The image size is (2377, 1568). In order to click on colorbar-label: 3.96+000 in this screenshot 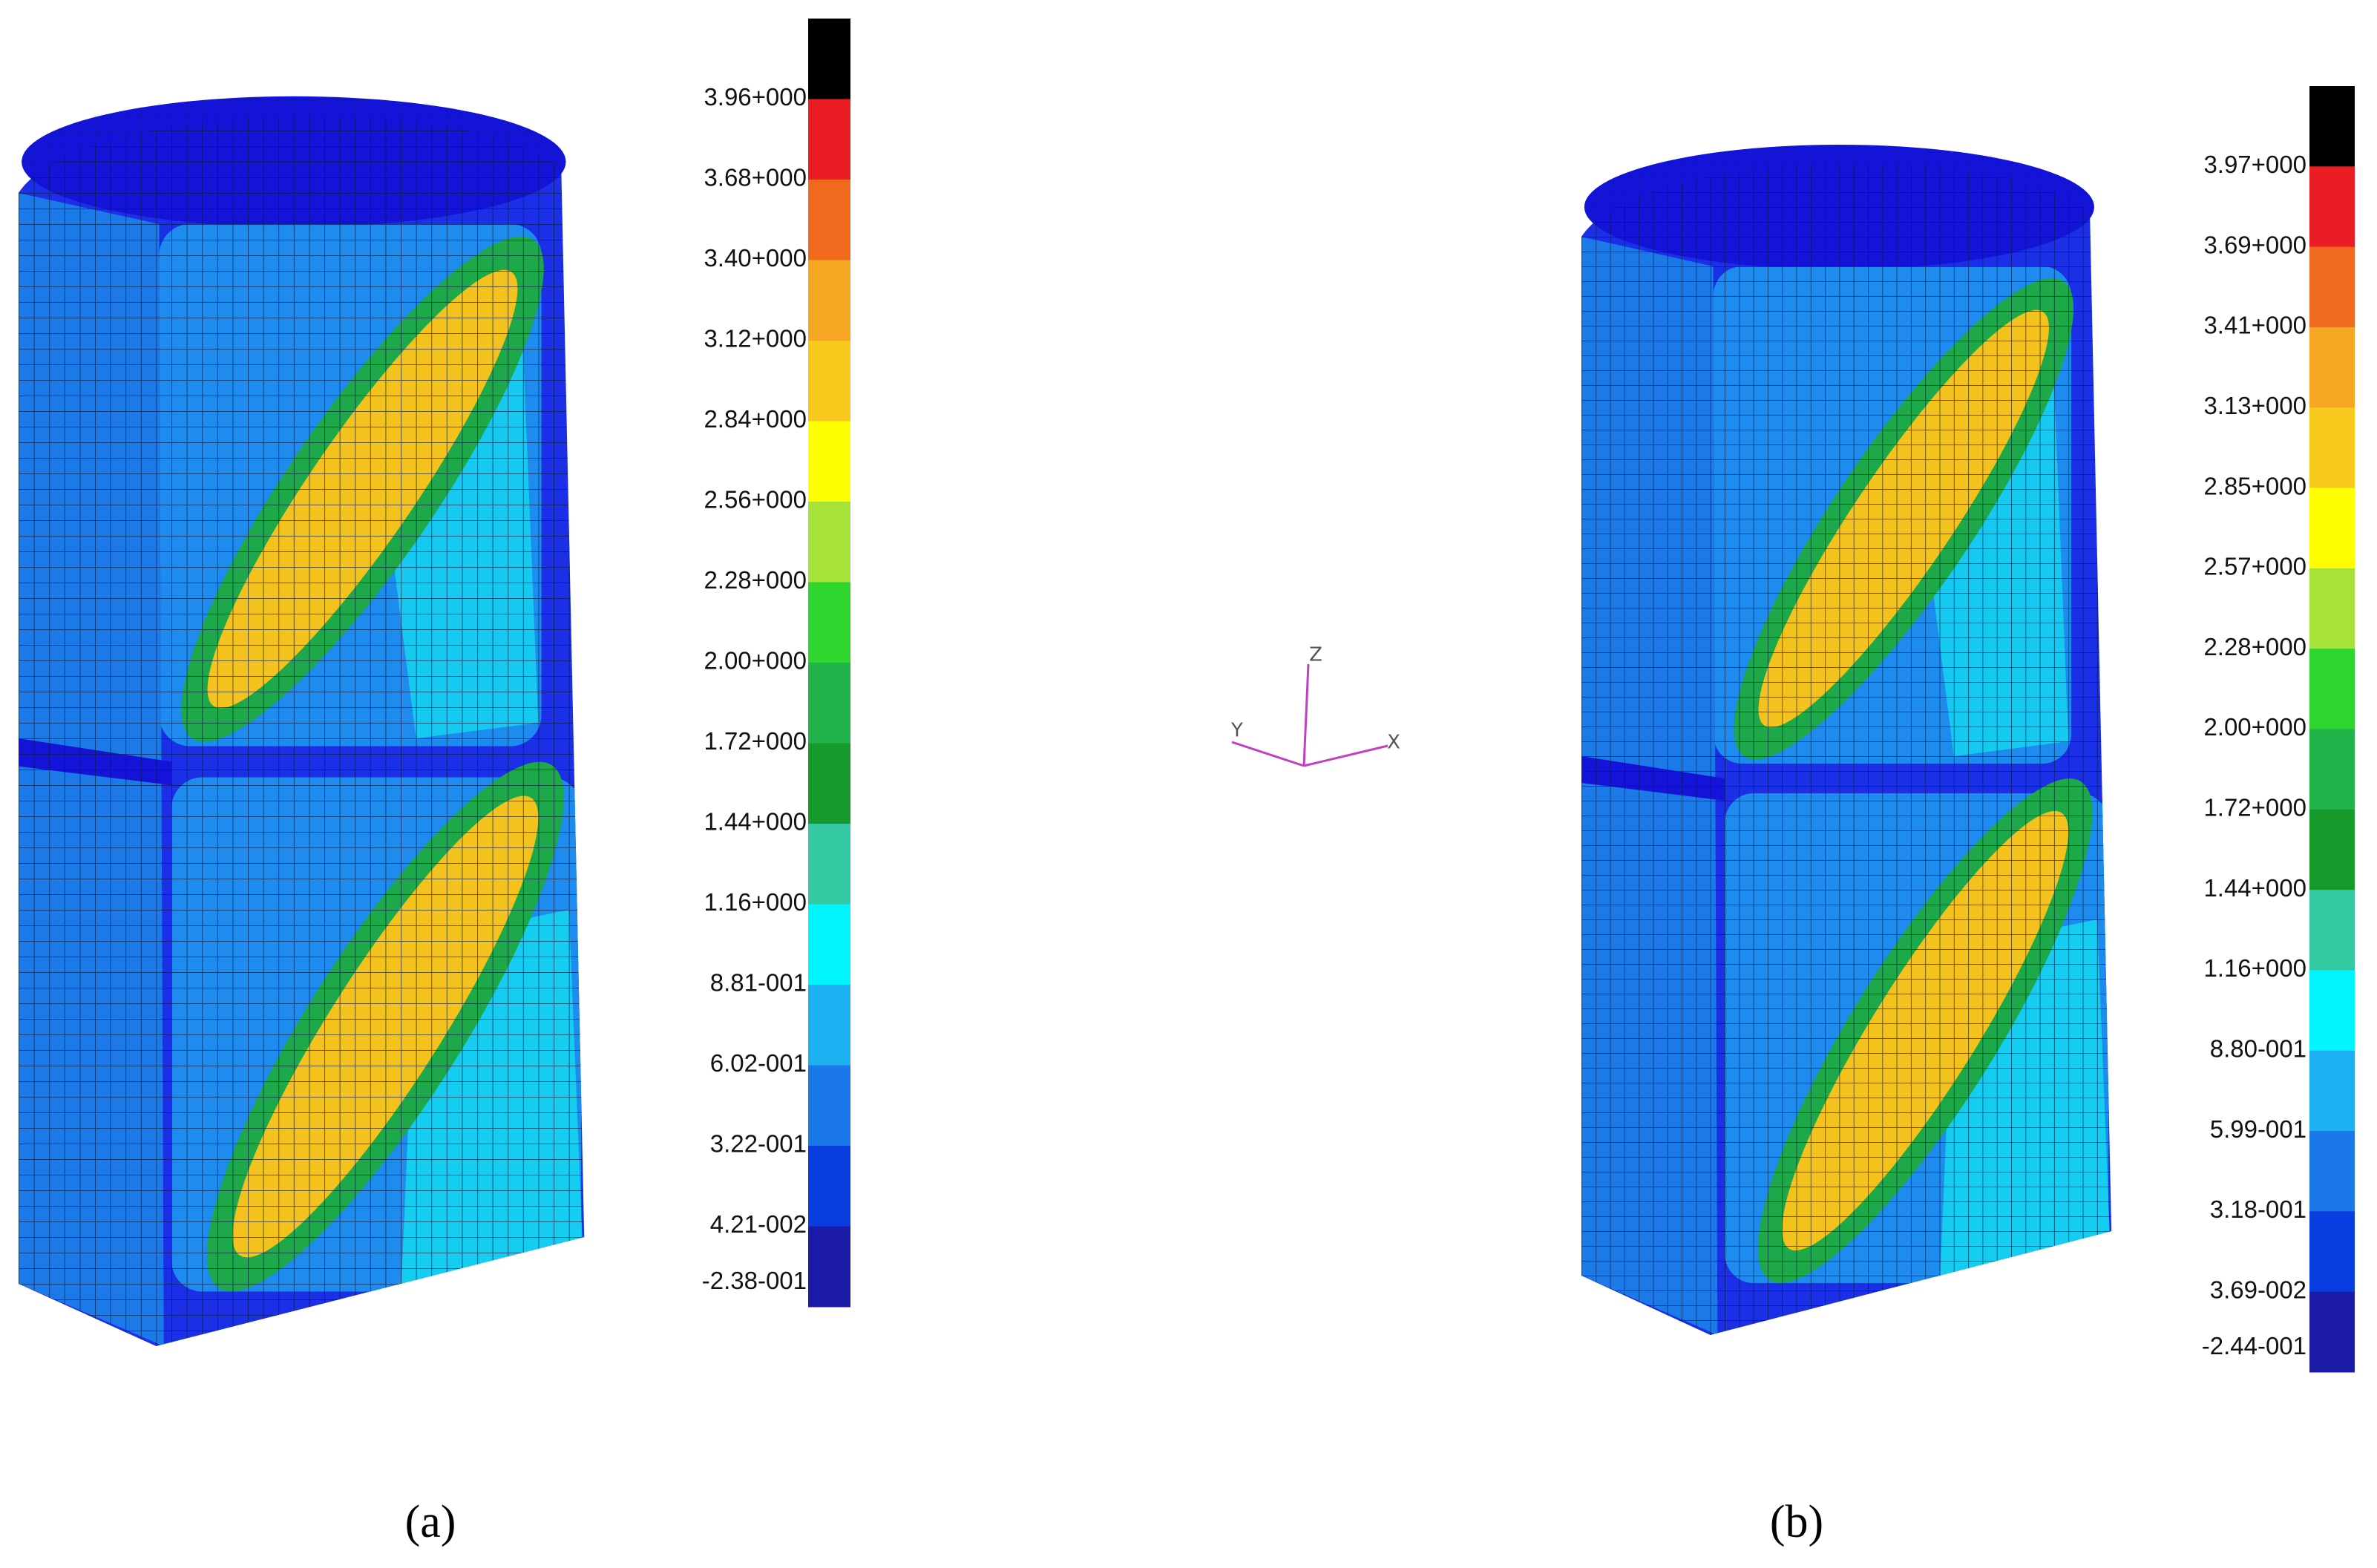, I will do `click(755, 97)`.